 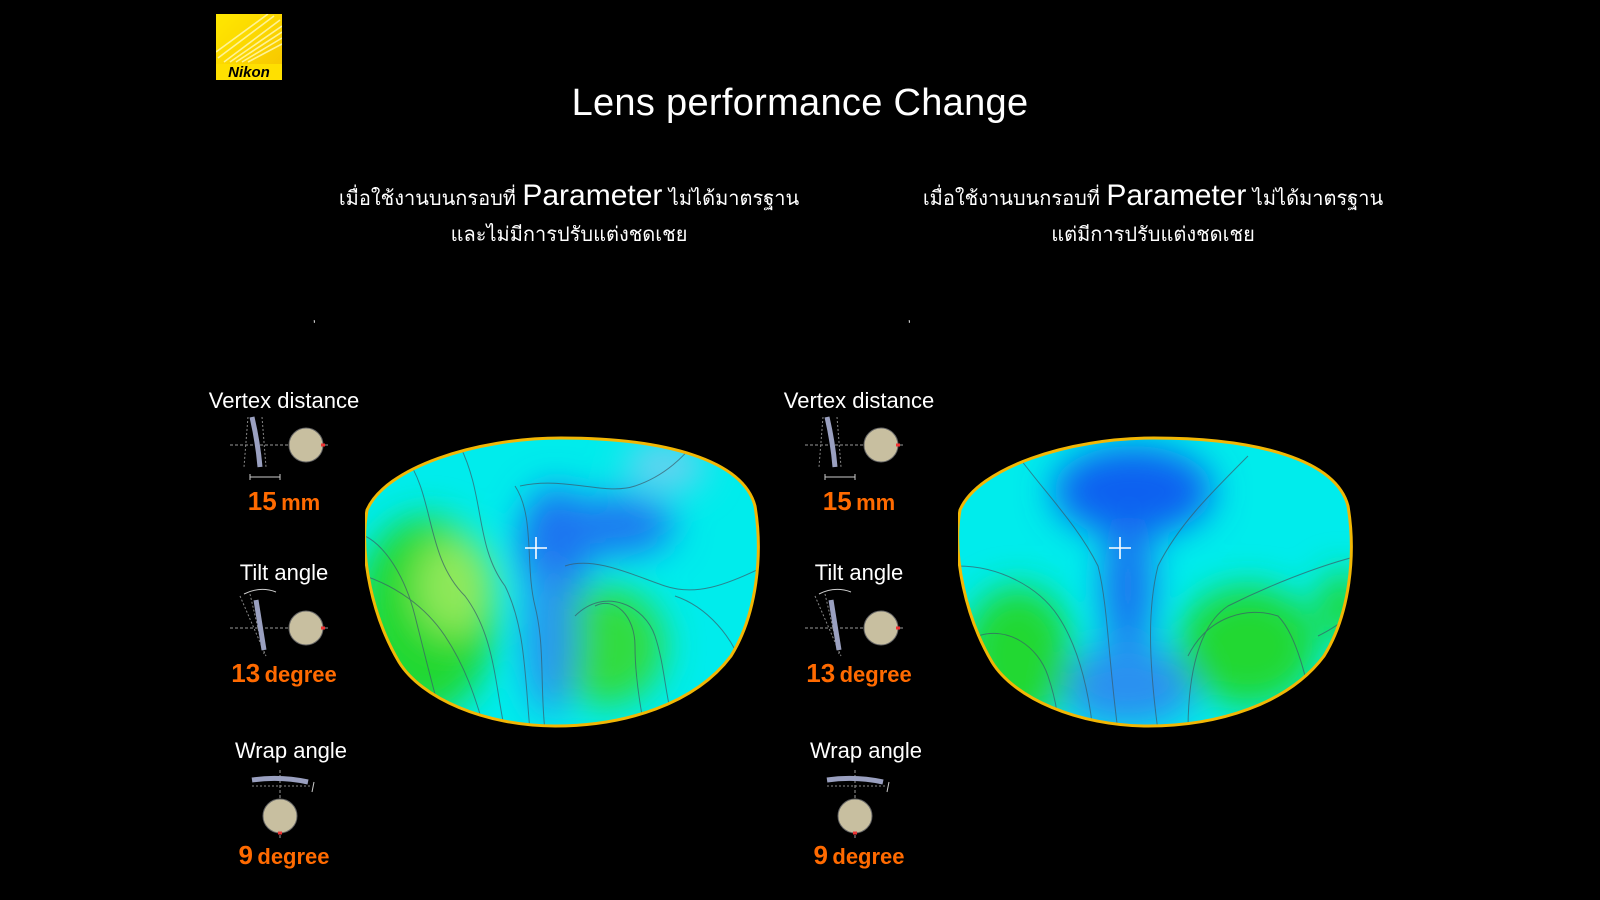 What do you see at coordinates (249, 47) in the screenshot?
I see `nikon-logo: Nikon` at bounding box center [249, 47].